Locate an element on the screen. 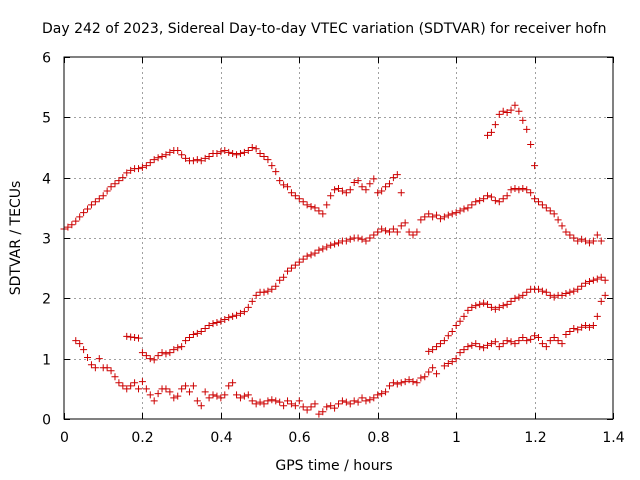 The height and width of the screenshot is (480, 640). y-tick-label: 0 is located at coordinates (46, 421).